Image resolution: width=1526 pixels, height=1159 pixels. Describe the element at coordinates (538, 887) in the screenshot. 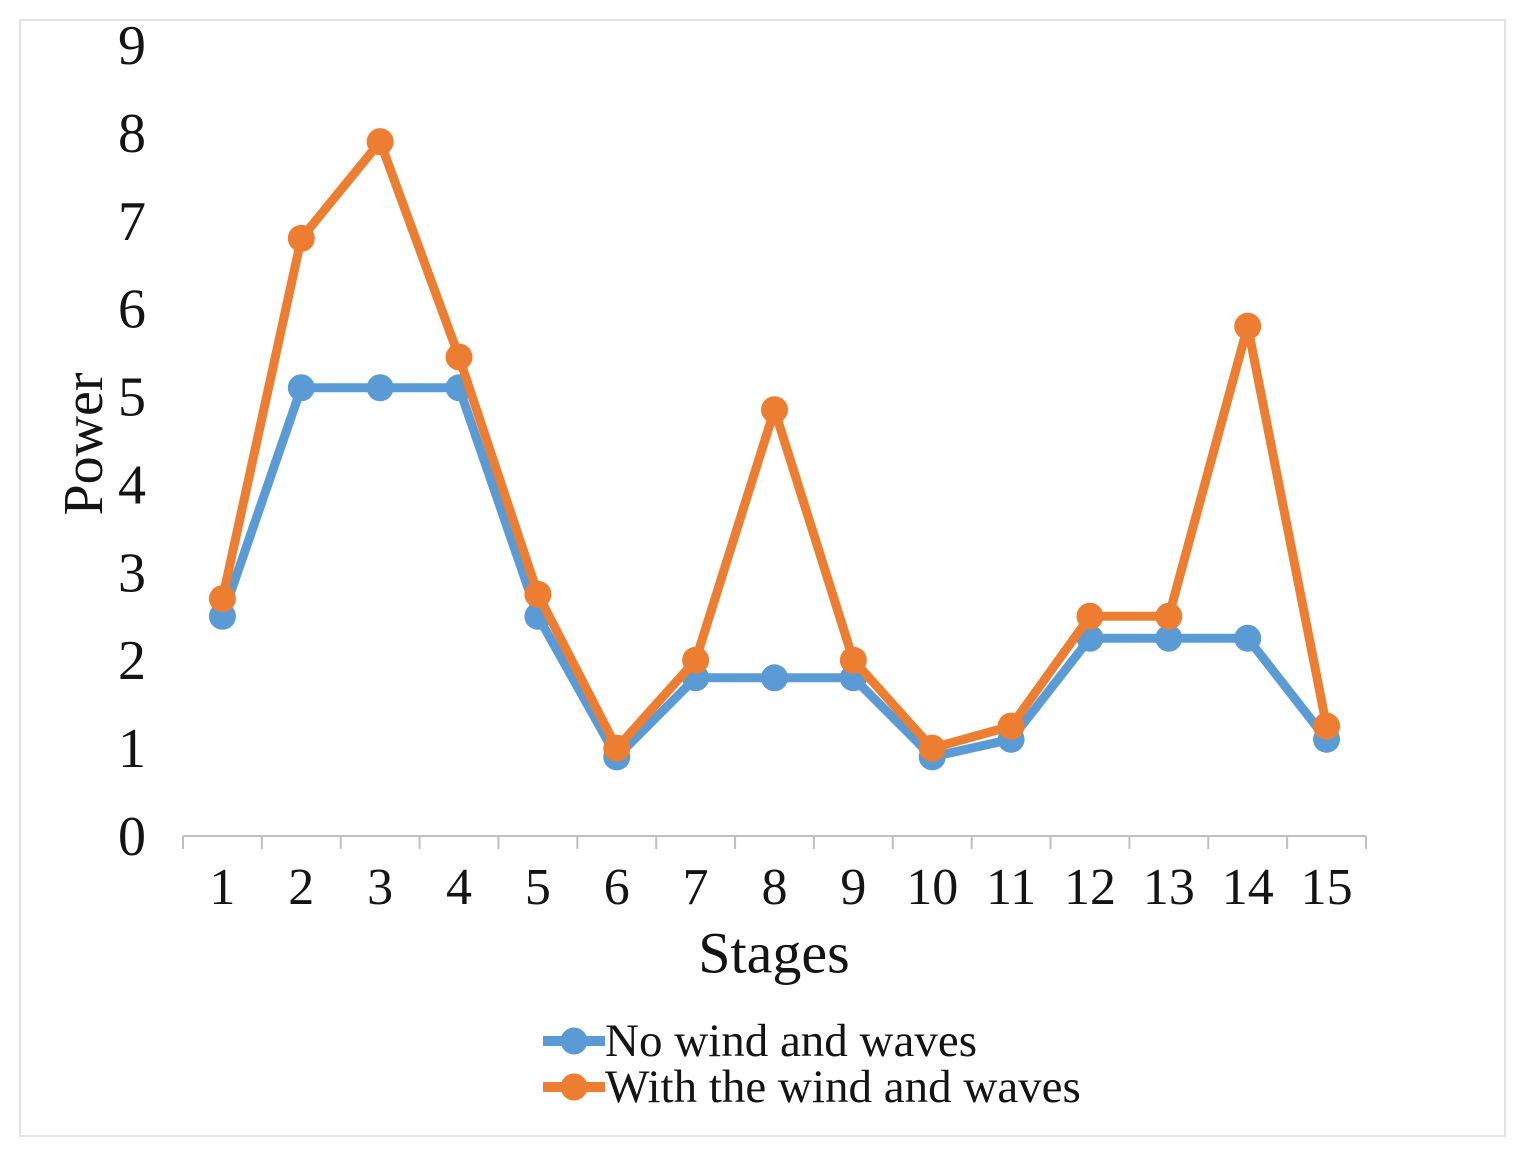

I see `x-tick-label: 5` at that location.